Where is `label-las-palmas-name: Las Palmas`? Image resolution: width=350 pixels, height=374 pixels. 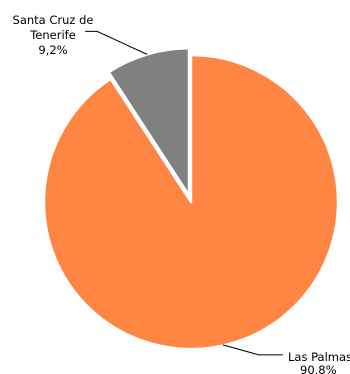
label-las-palmas-name: Las Palmas is located at coordinates (319, 357).